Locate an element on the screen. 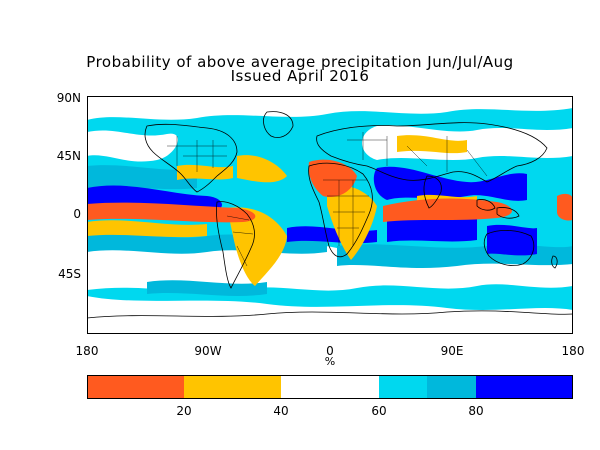 The image size is (600, 450). colorbar-tick-20: 20 is located at coordinates (184, 411).